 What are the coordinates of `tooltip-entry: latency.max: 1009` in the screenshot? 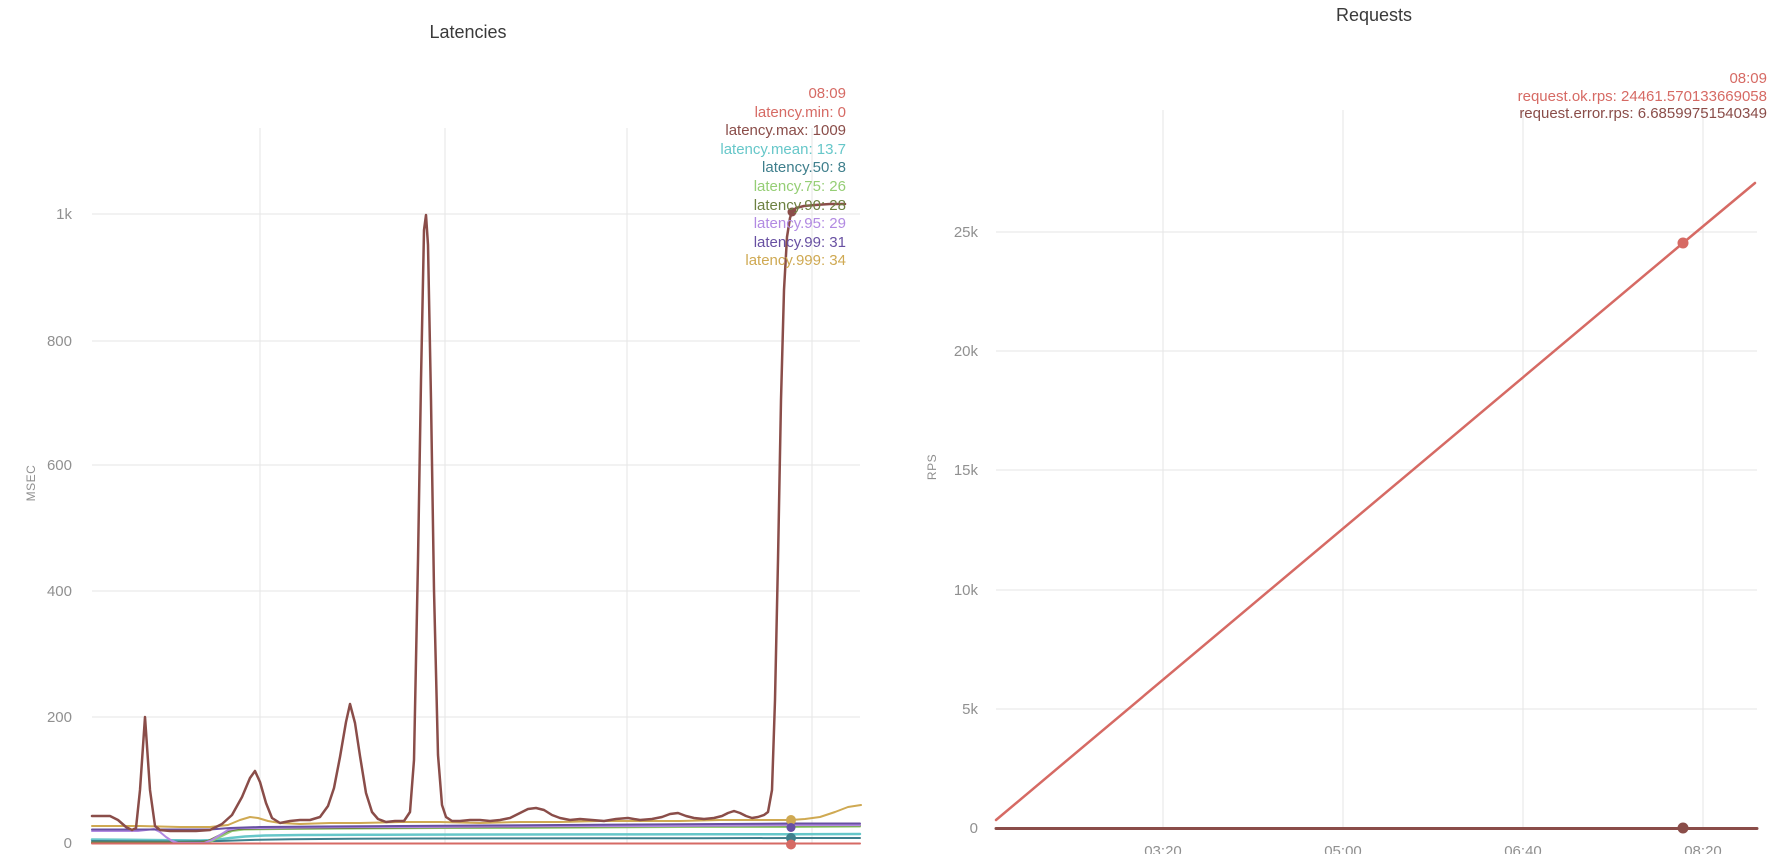 It's located at (785, 130).